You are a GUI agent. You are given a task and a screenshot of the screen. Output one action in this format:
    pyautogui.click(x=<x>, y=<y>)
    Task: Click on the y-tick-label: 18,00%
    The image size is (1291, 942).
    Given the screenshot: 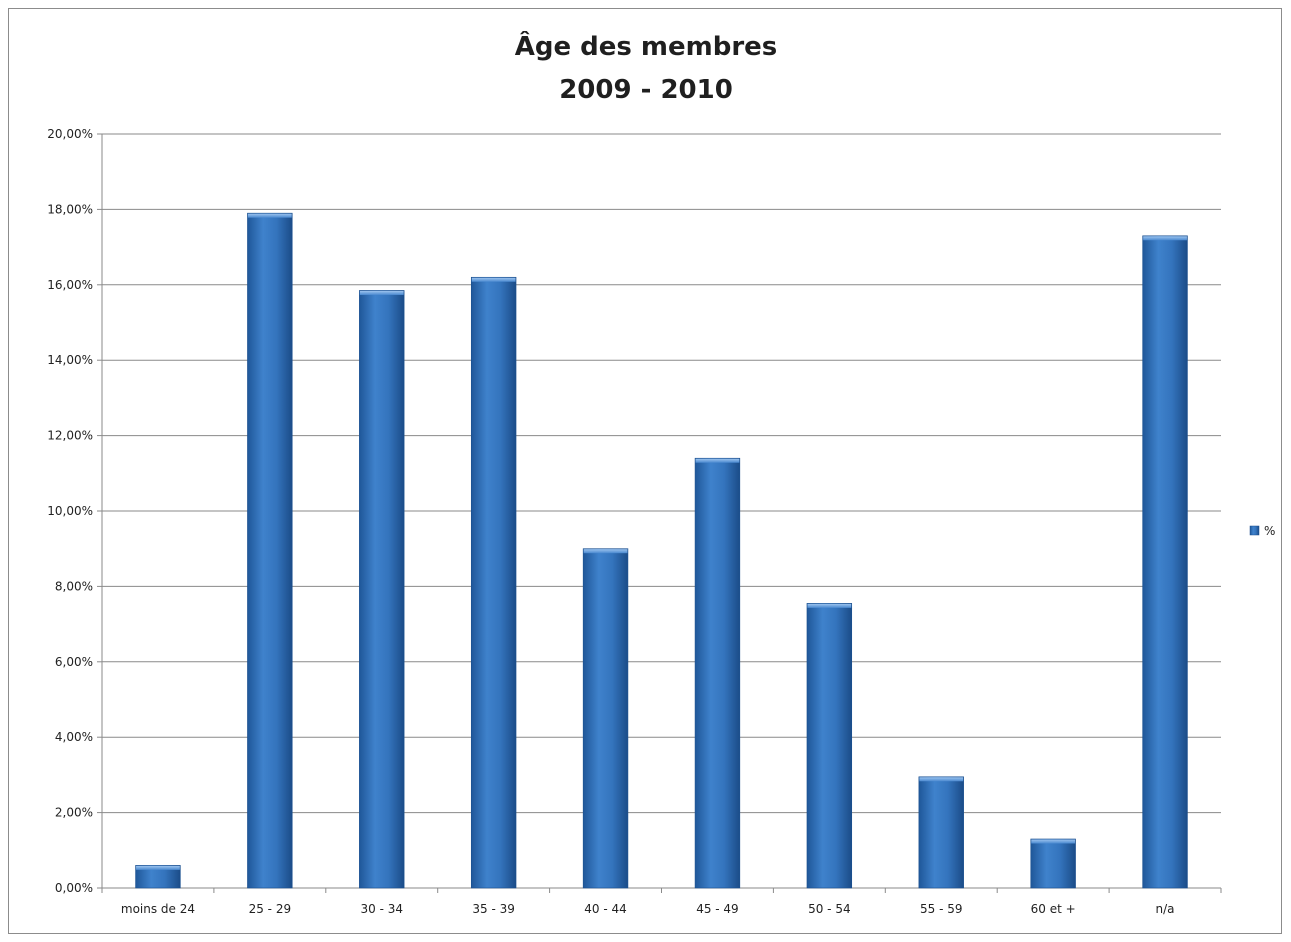 What is the action you would take?
    pyautogui.click(x=70, y=209)
    